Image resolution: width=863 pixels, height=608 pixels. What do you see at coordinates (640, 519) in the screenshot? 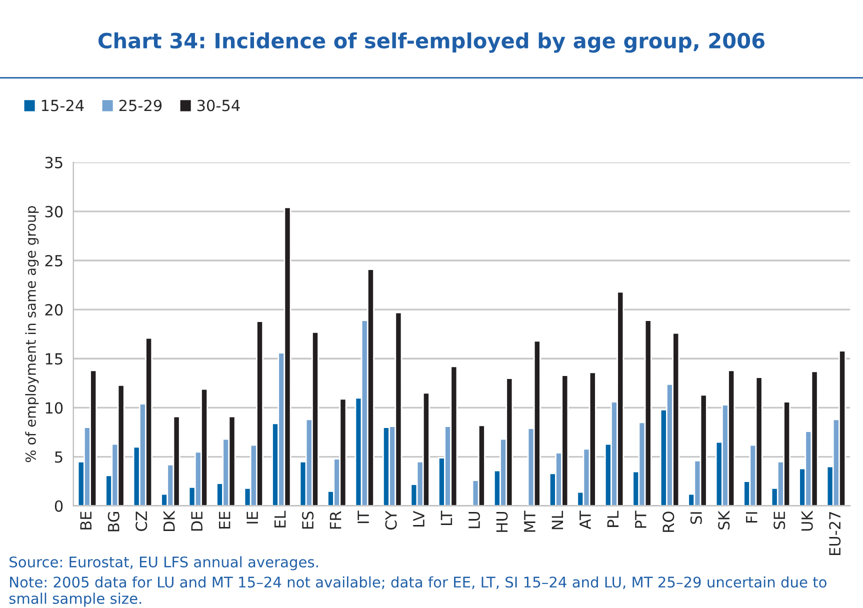
I see `x-tick-label: PT` at bounding box center [640, 519].